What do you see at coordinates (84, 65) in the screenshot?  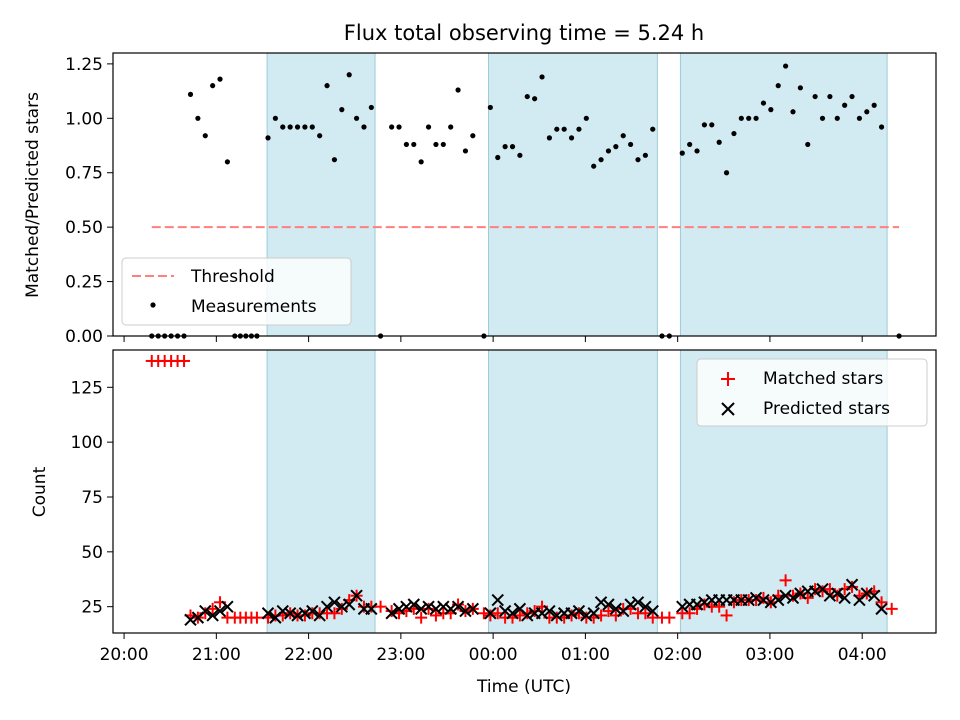 I see `ratio-y-tick-label: 1.25` at bounding box center [84, 65].